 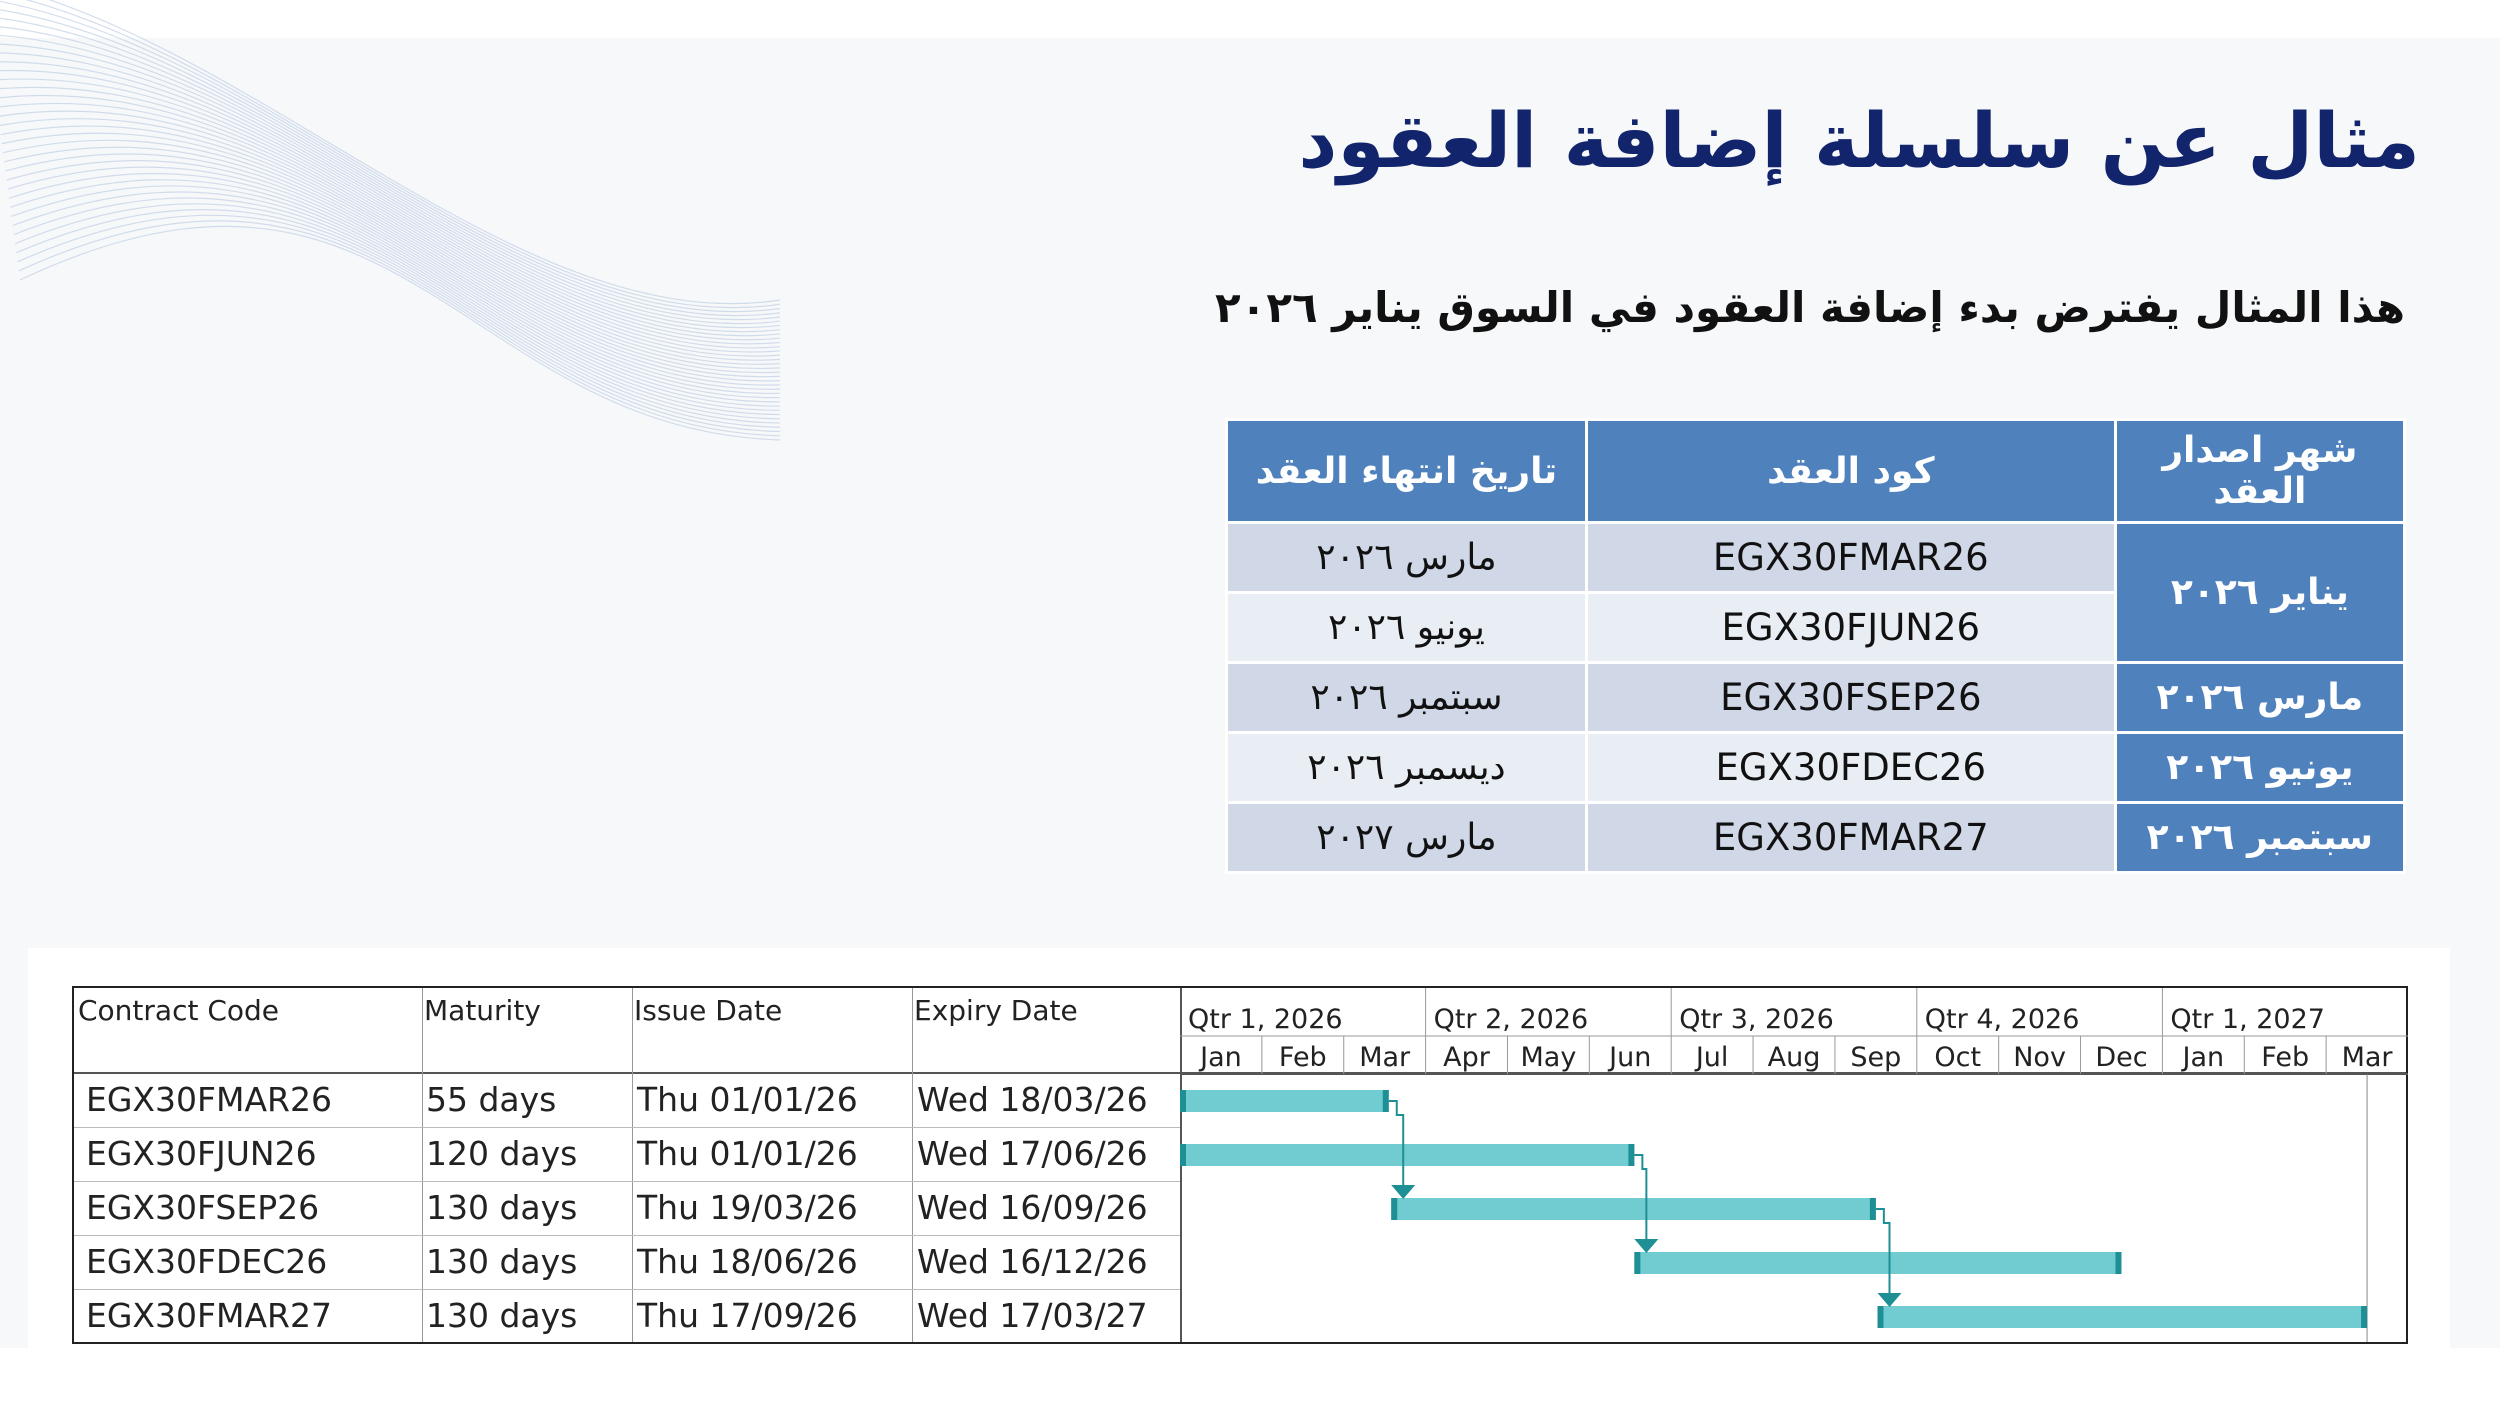 What do you see at coordinates (1032, 1207) in the screenshot?
I see `gantt-expiry: Wed 16/09/26` at bounding box center [1032, 1207].